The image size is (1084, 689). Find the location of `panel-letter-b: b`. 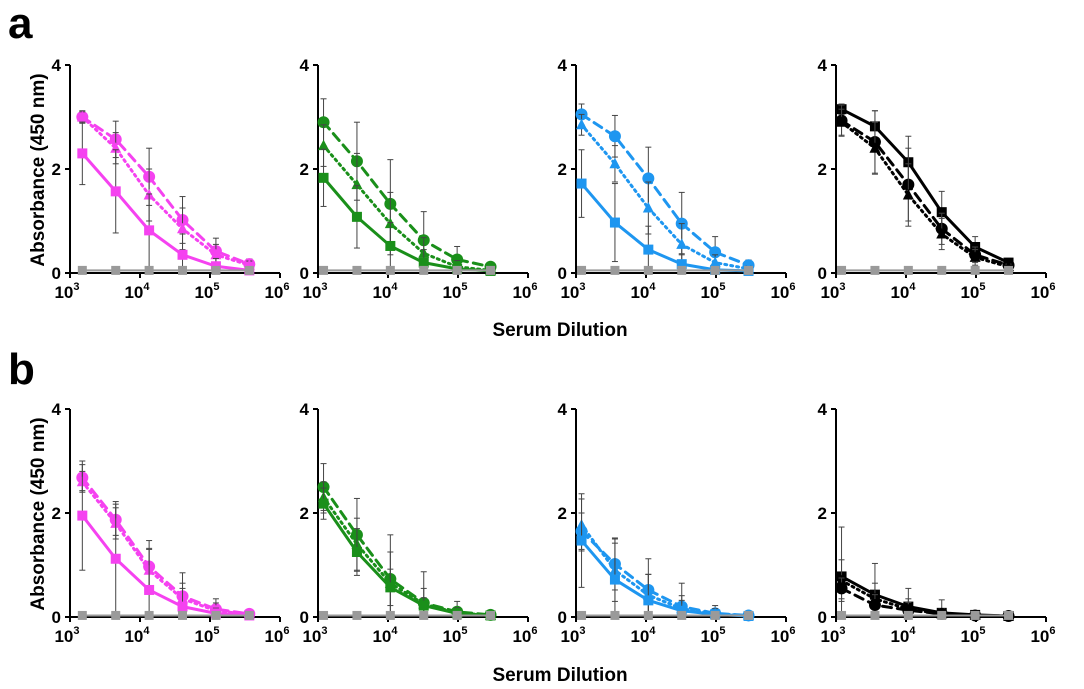

panel-letter-b: b is located at coordinates (21, 369).